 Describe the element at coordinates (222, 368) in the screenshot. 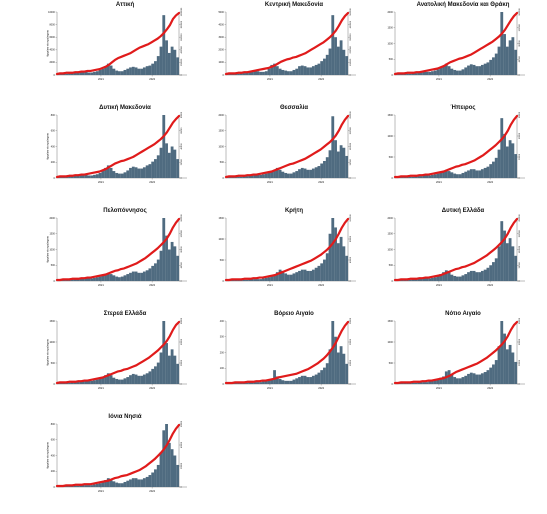

I see `y-tick-label: 100` at that location.